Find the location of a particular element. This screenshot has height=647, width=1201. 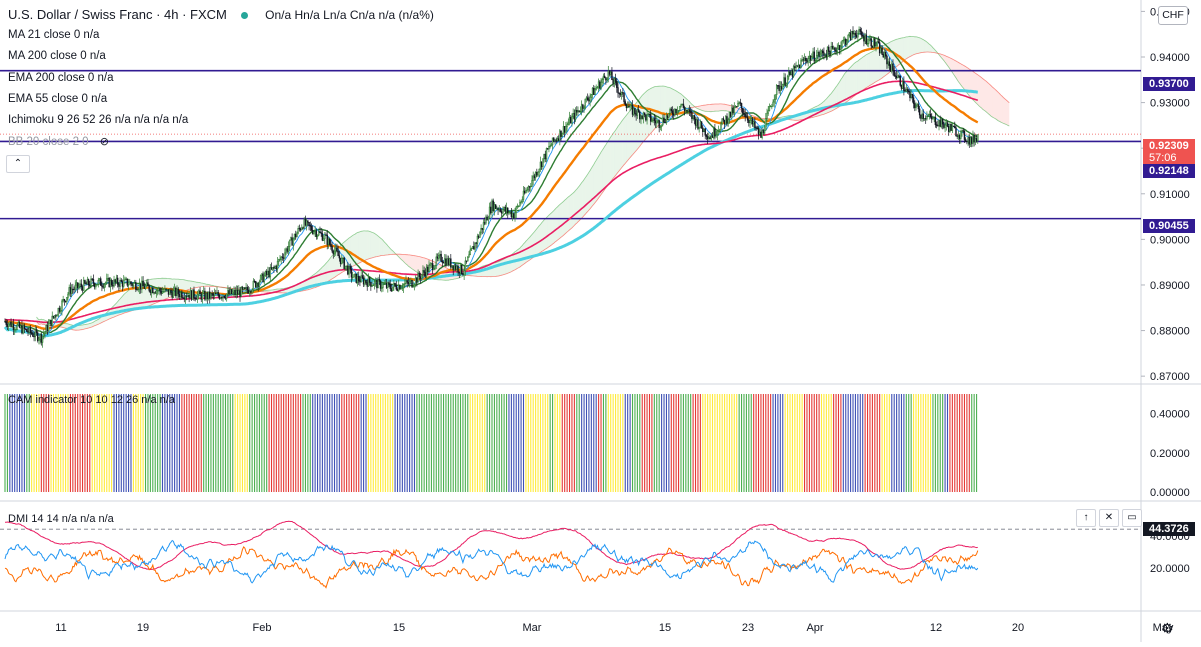

dmi-indicator-label: DMI 14 14 n/a n/a n/a is located at coordinates (61, 519).